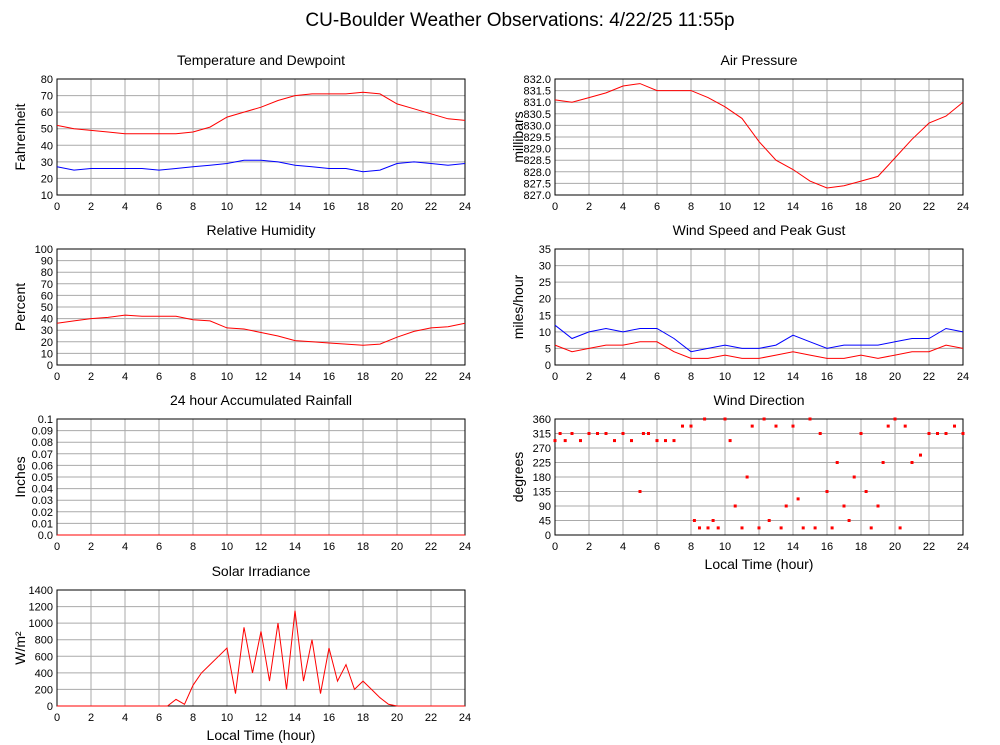 This screenshot has width=1000, height=745. What do you see at coordinates (42, 432) in the screenshot?
I see `y-tick-label: 0.09` at bounding box center [42, 432].